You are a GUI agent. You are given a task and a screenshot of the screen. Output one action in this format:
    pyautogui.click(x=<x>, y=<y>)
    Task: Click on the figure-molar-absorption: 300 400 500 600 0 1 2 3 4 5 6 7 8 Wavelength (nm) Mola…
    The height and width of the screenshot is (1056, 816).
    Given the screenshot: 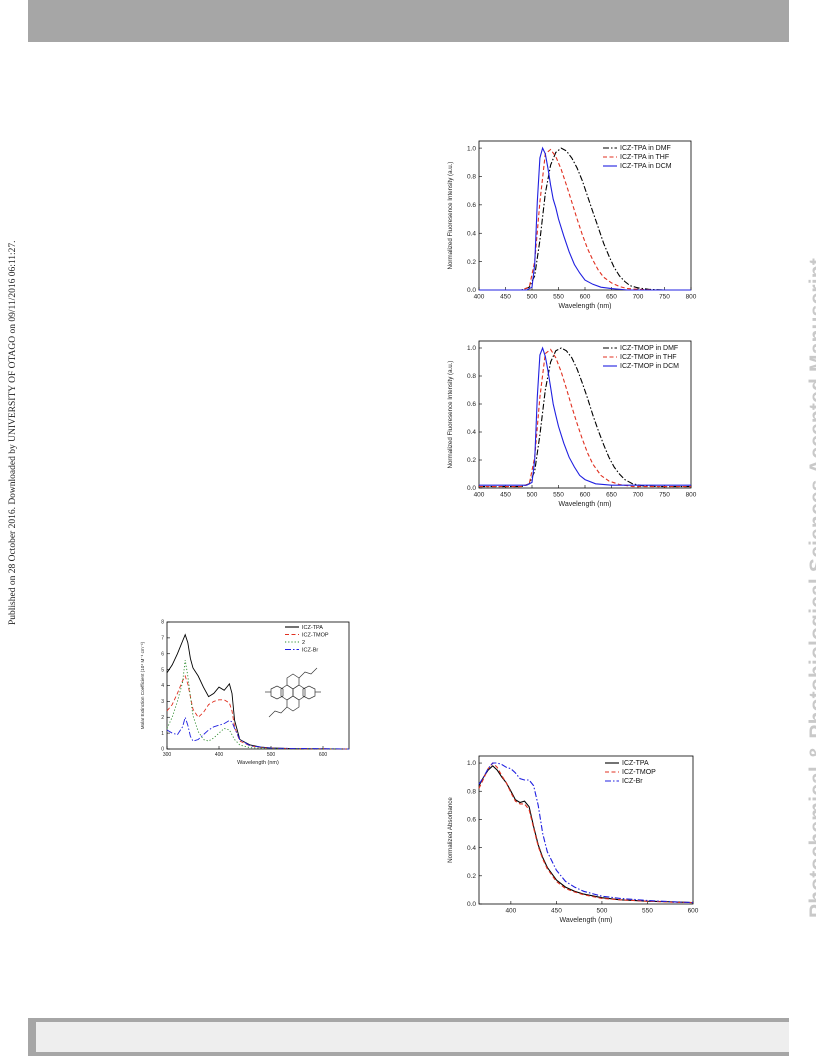 What is the action you would take?
    pyautogui.click(x=245, y=692)
    